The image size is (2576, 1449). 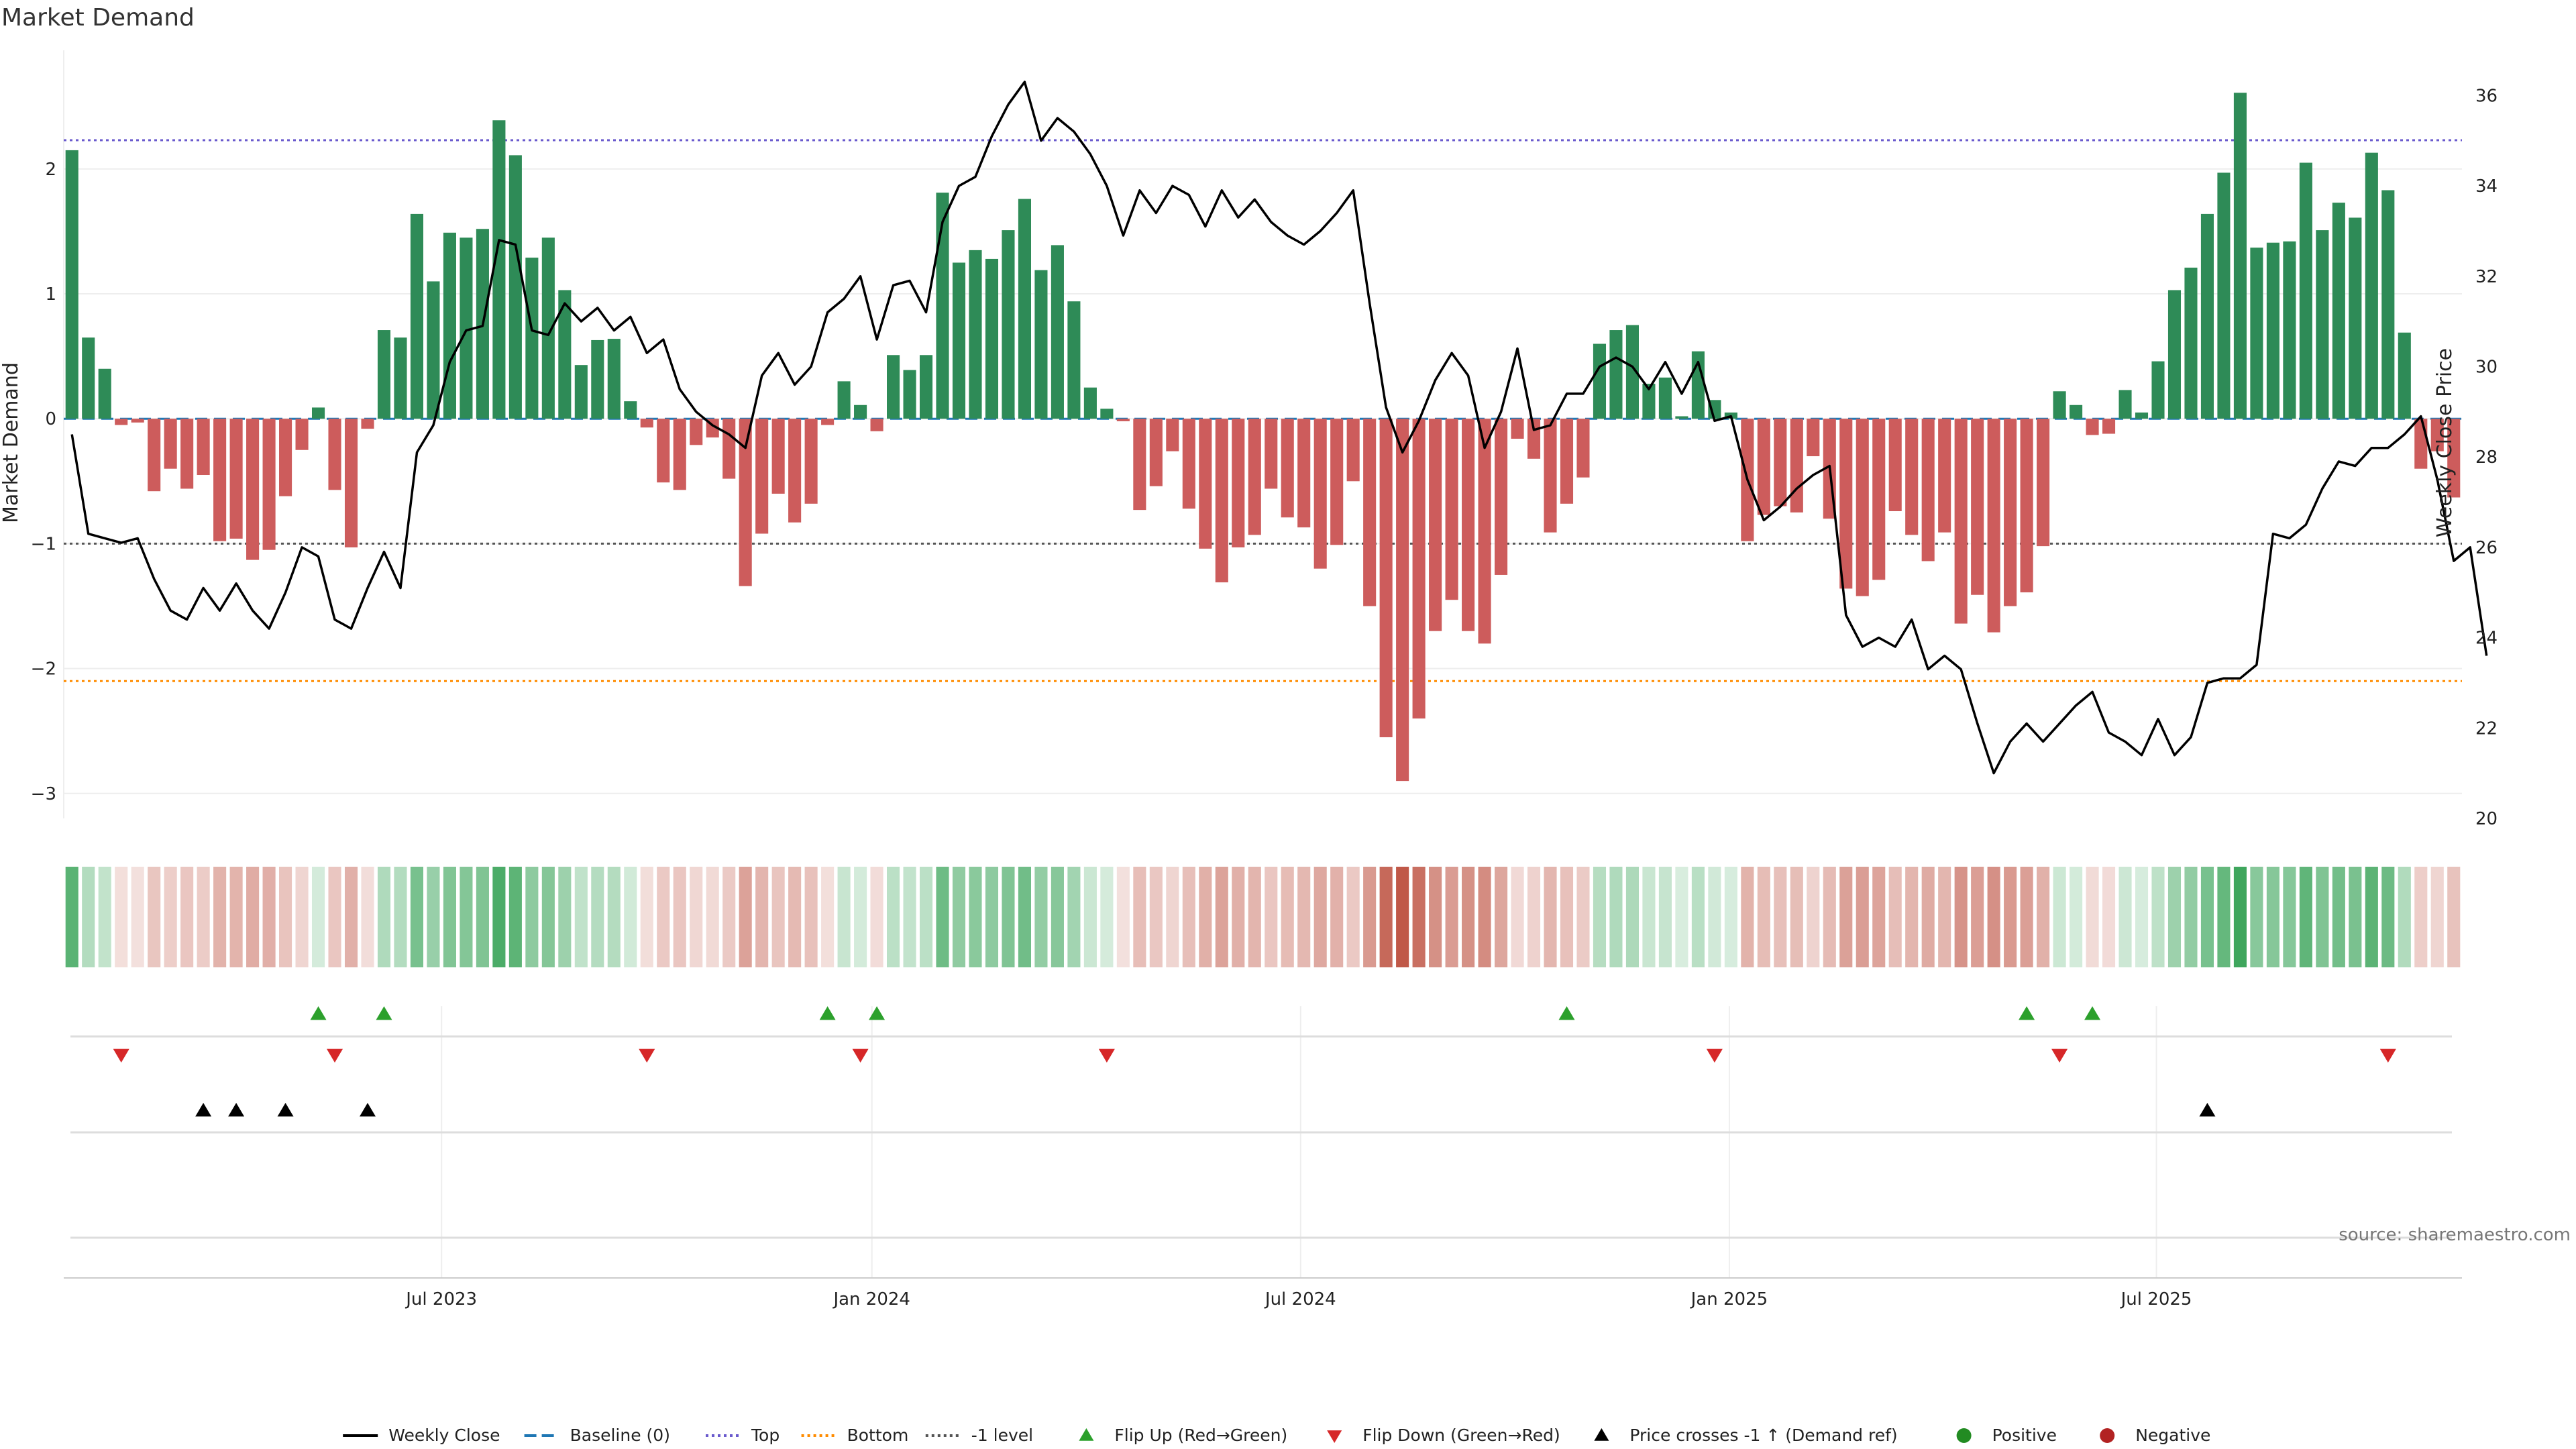 What do you see at coordinates (1334, 1436) in the screenshot?
I see `legend-swatch-triangle-down` at bounding box center [1334, 1436].